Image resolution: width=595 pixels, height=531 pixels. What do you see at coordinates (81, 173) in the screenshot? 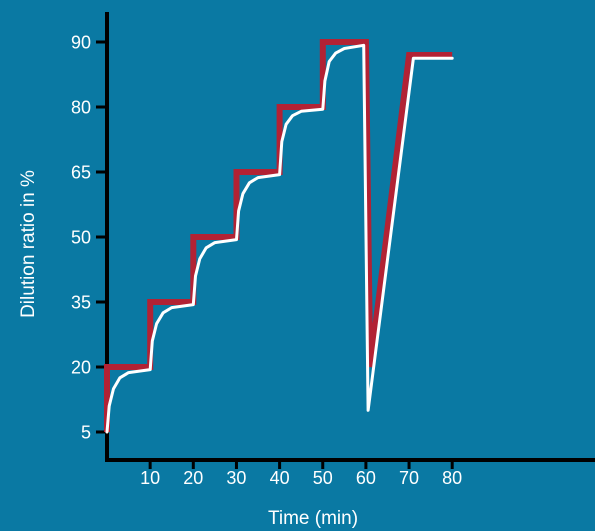
I see `y-tick-label: 65` at bounding box center [81, 173].